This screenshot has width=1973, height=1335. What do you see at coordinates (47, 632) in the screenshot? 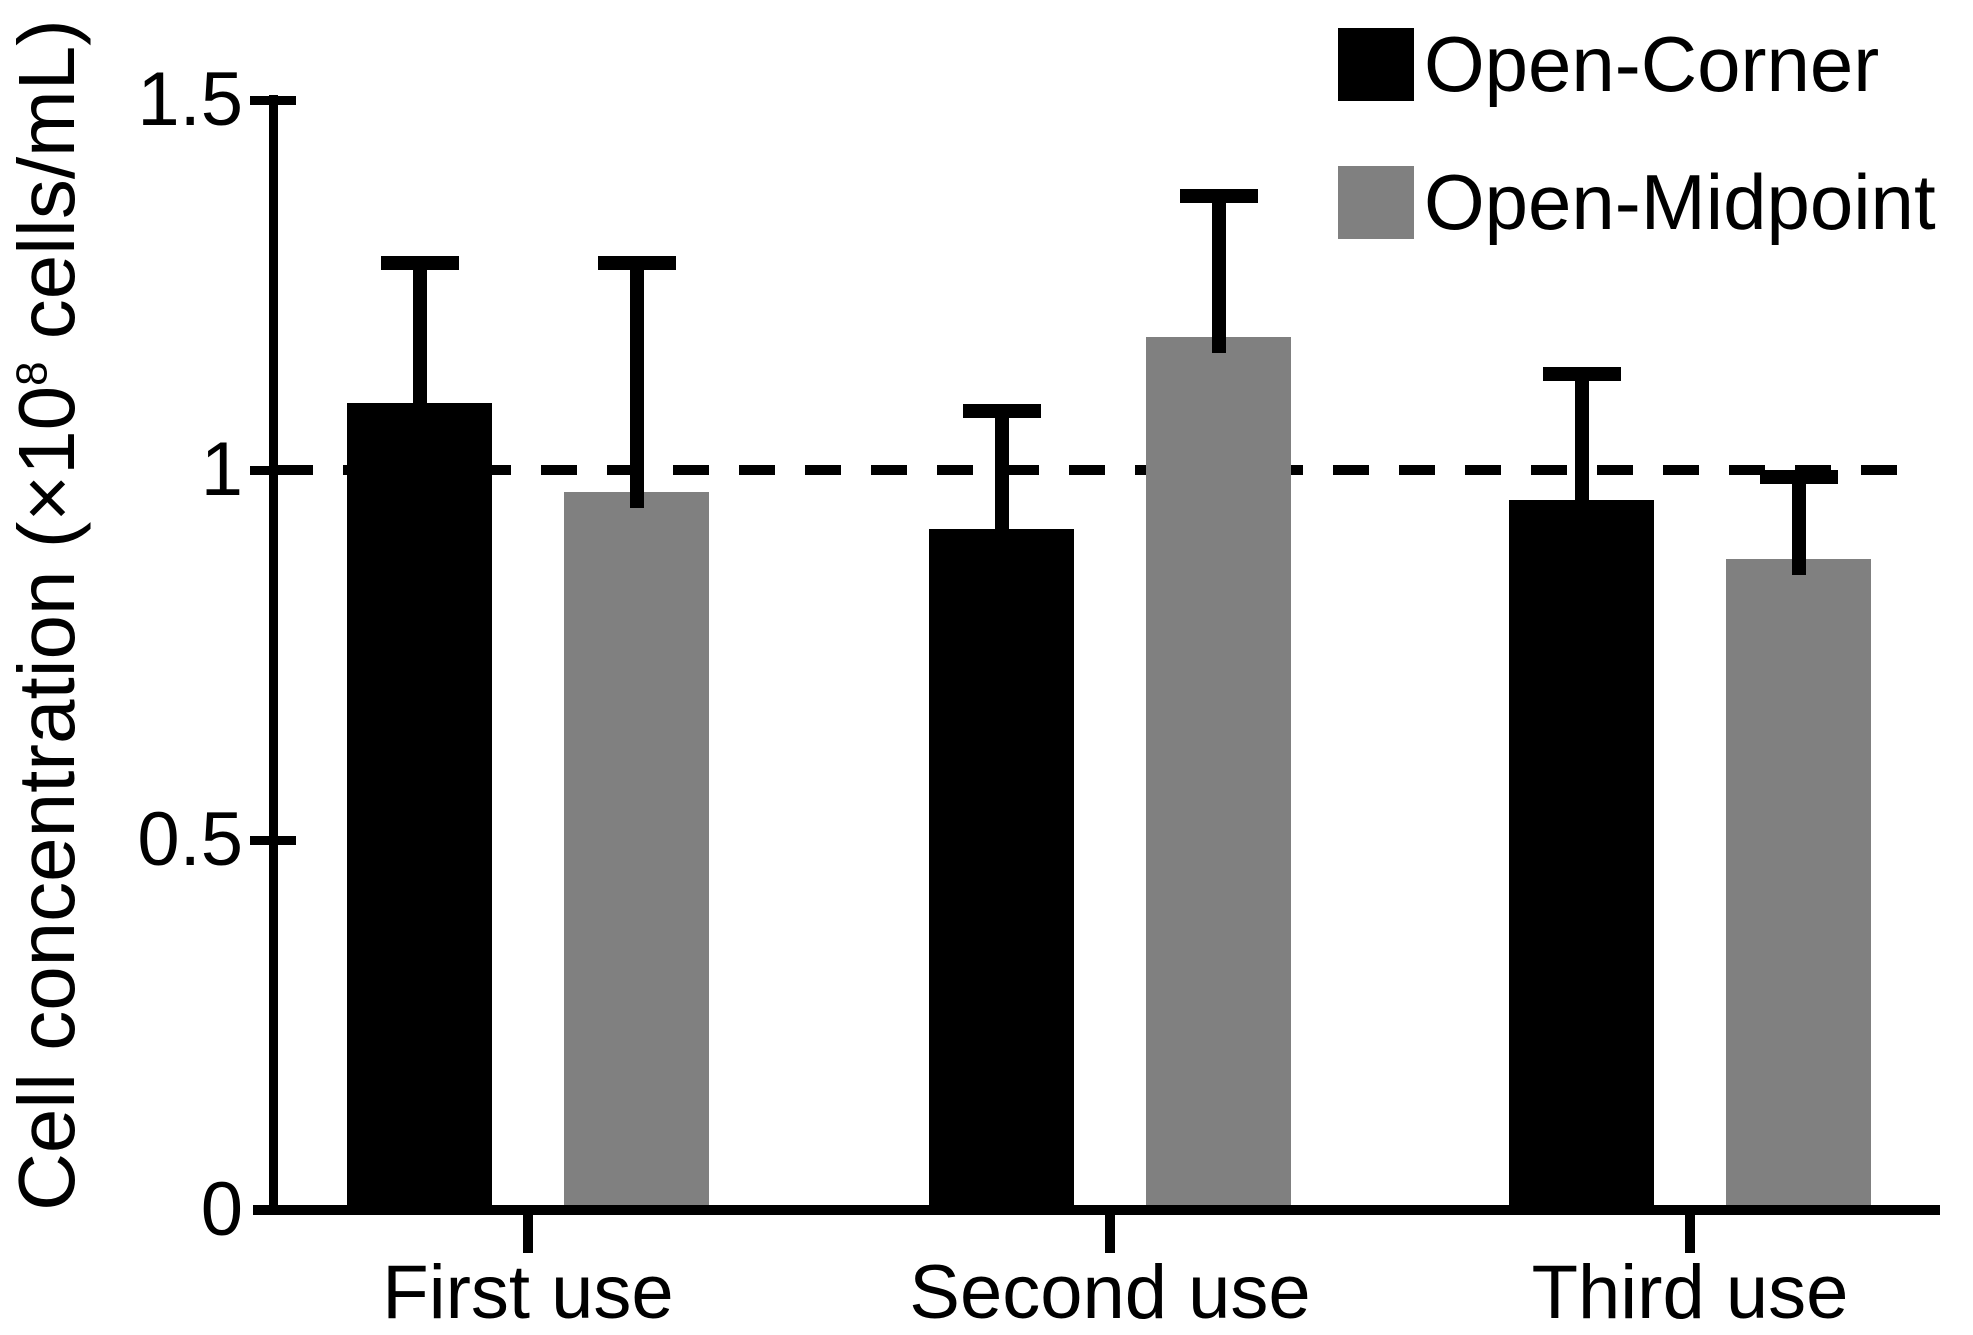
I see `y-axis-title: Cell concentration (×108 cells/mL)` at bounding box center [47, 632].